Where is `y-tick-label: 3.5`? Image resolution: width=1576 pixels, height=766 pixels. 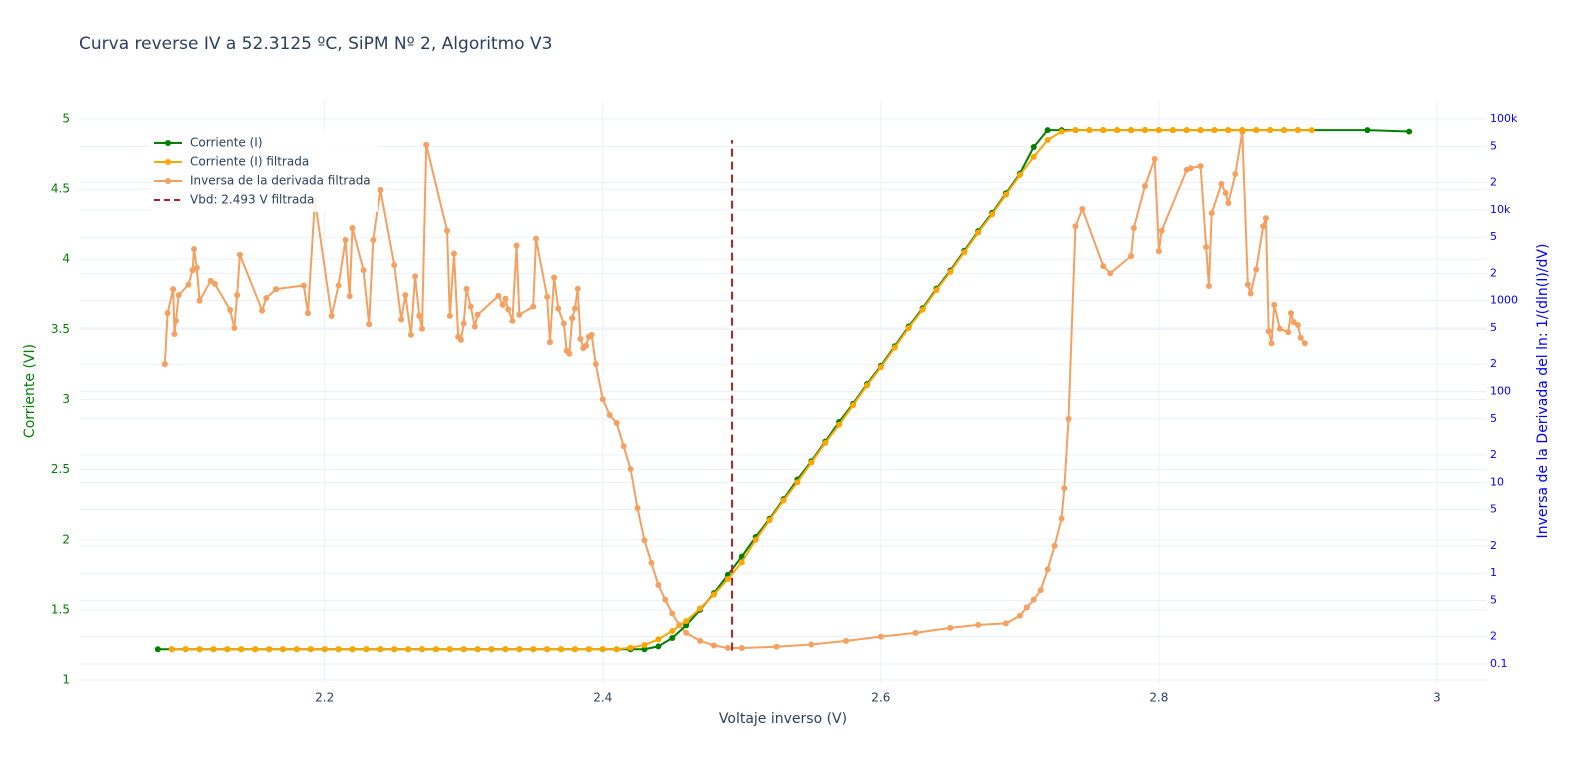 y-tick-label: 3.5 is located at coordinates (60, 329).